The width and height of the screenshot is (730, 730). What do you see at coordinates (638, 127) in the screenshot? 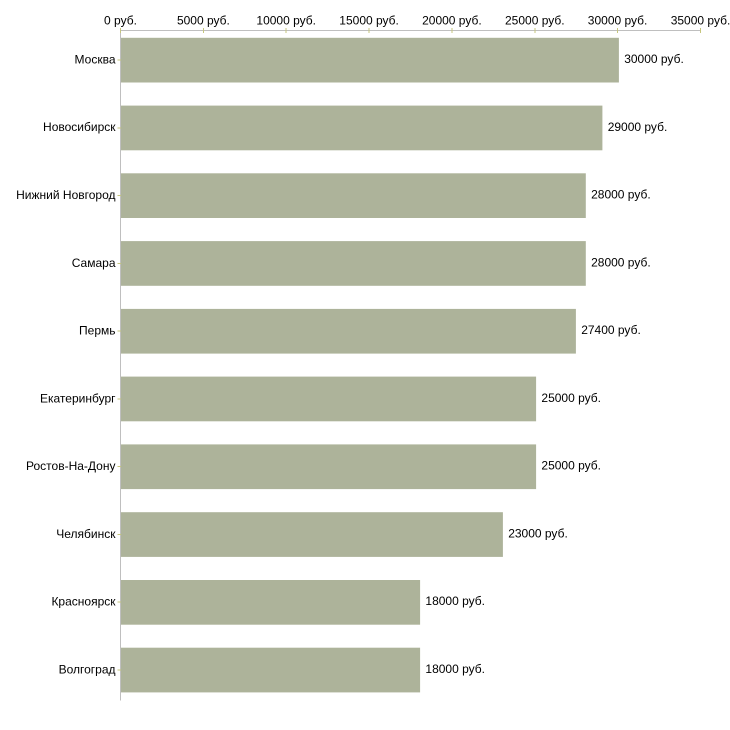
I see `svg-text: 29000 руб.` at bounding box center [638, 127].